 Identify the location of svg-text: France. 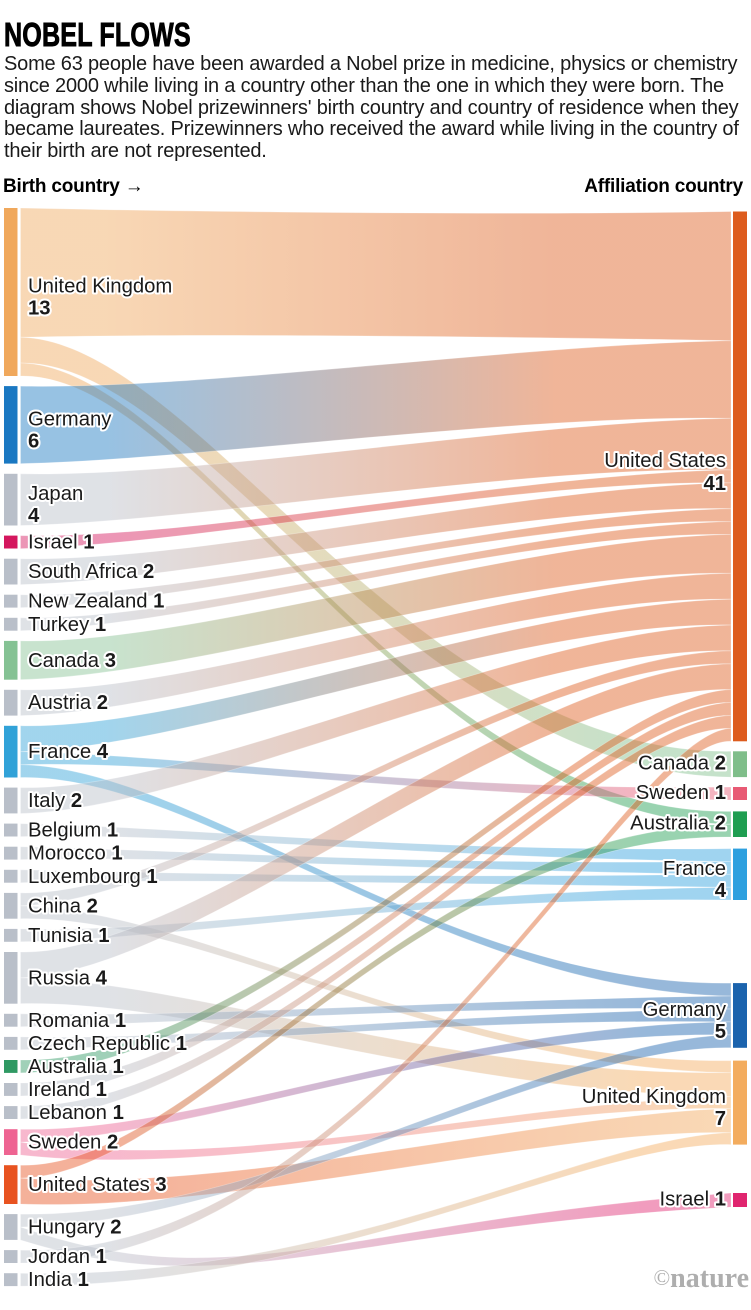
(694, 869).